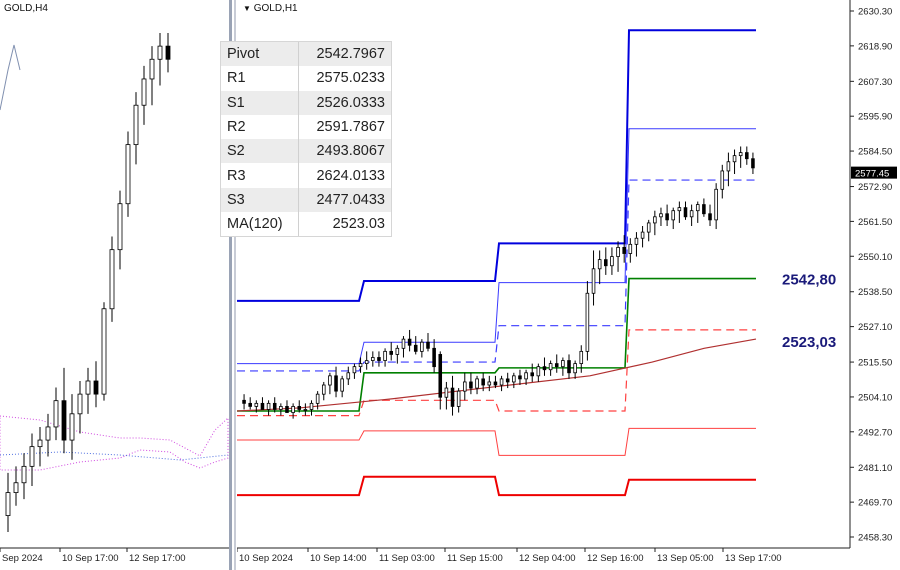  I want to click on panel-splitter-left, so click(230, 285).